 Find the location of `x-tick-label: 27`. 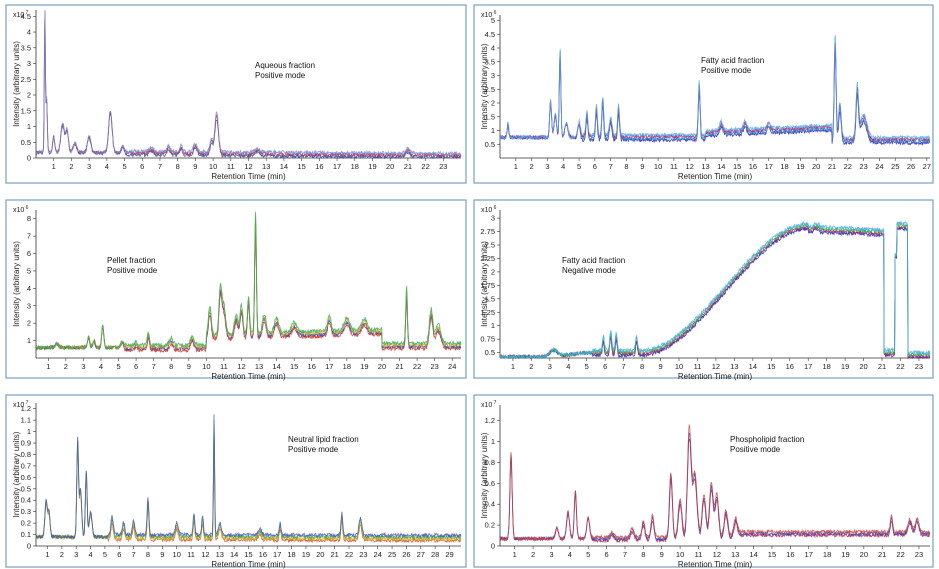

x-tick-label: 27 is located at coordinates (927, 166).